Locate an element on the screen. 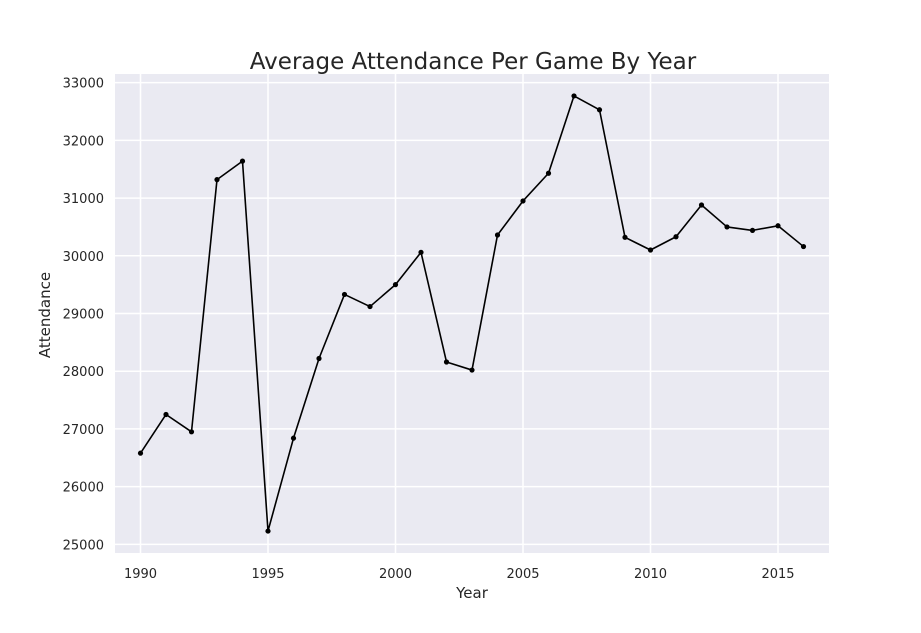 This screenshot has height=633, width=921. x-tick-label-2010: 2010 is located at coordinates (650, 574).